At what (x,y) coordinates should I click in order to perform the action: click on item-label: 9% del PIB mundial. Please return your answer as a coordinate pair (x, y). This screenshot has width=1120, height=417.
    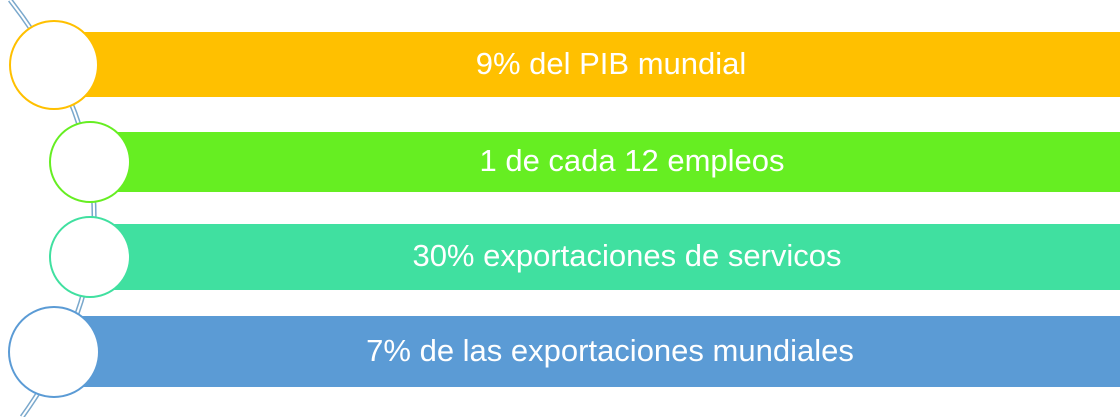
    Looking at the image, I should click on (611, 63).